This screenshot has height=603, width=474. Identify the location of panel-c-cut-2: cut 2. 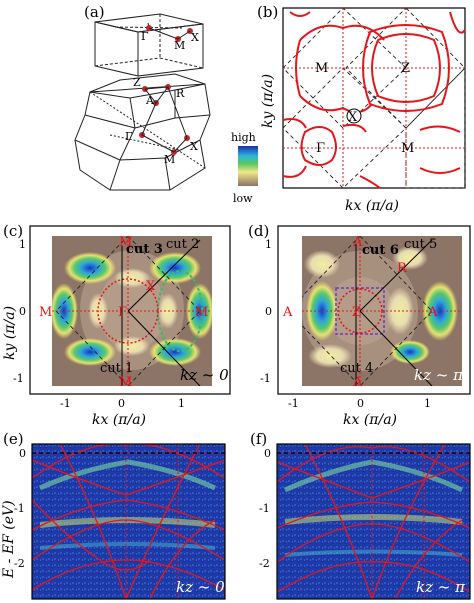
(182, 244).